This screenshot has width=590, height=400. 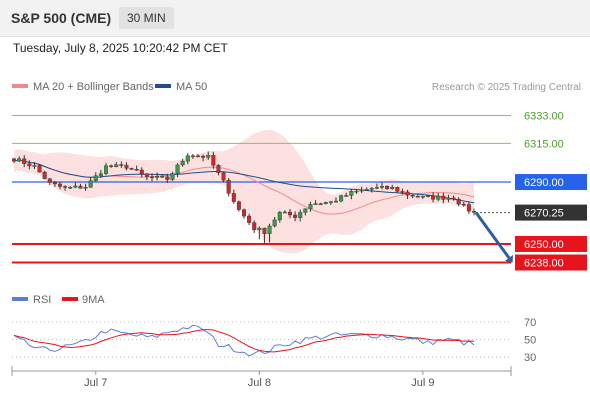 What do you see at coordinates (551, 262) in the screenshot?
I see `support-label-box` at bounding box center [551, 262].